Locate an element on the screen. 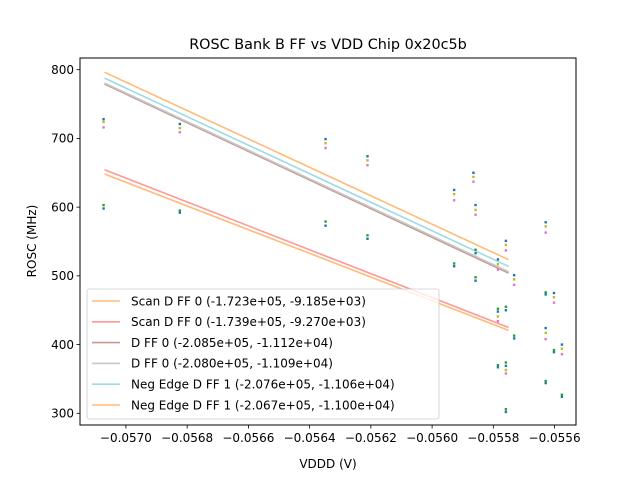 The image size is (640, 480). x-tick-label: −0.0556 is located at coordinates (555, 438).